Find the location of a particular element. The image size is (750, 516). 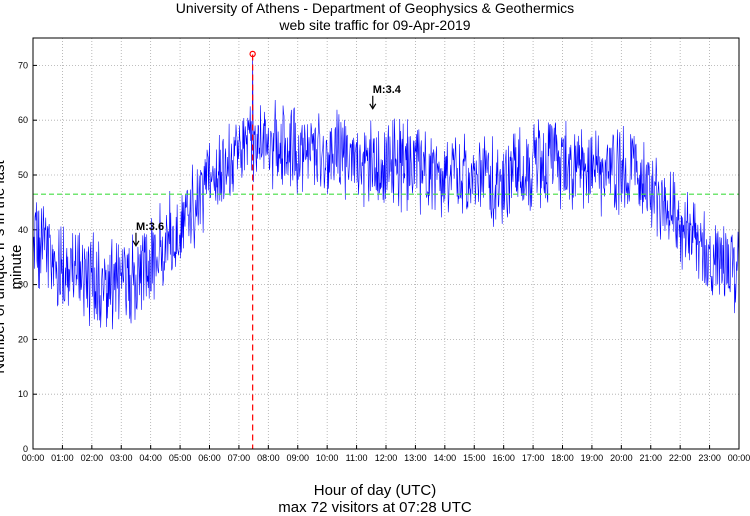

y-tick-label: 50 is located at coordinates (23, 175).